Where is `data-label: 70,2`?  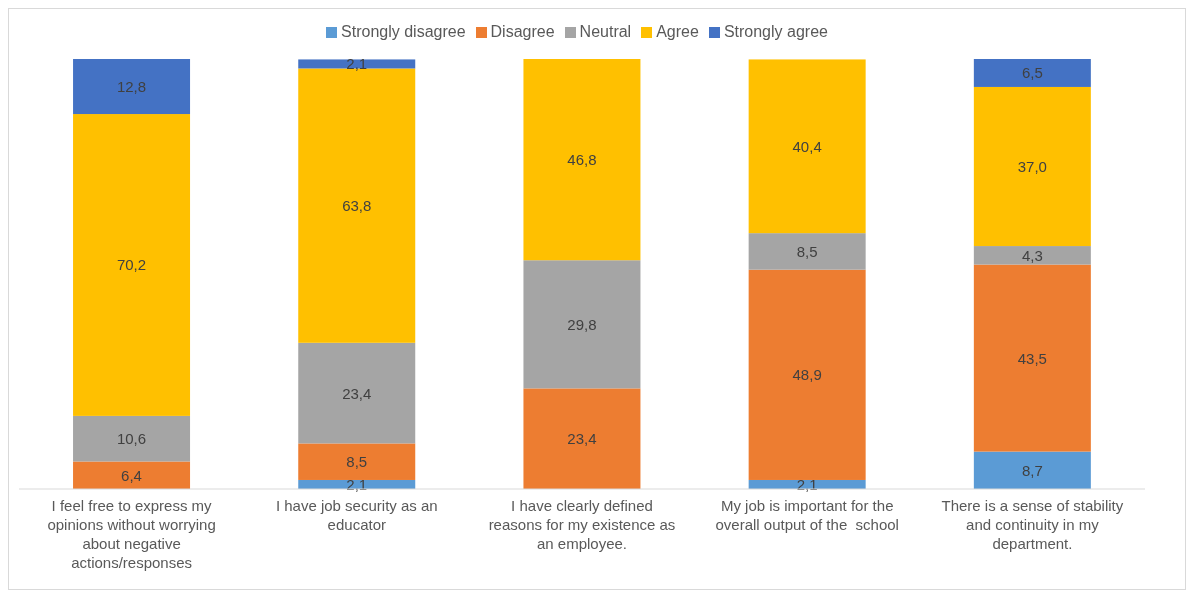 data-label: 70,2 is located at coordinates (131, 265).